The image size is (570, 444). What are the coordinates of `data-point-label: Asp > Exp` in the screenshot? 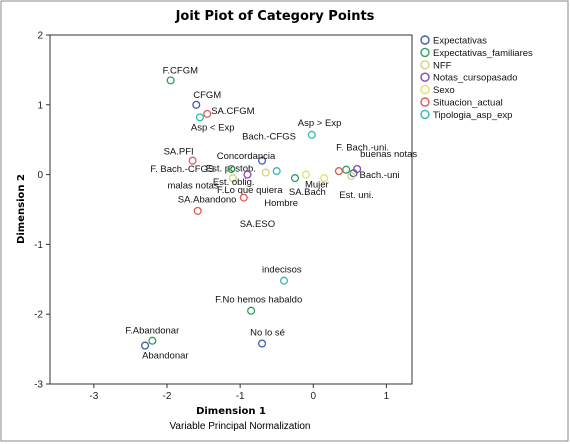 It's located at (320, 123).